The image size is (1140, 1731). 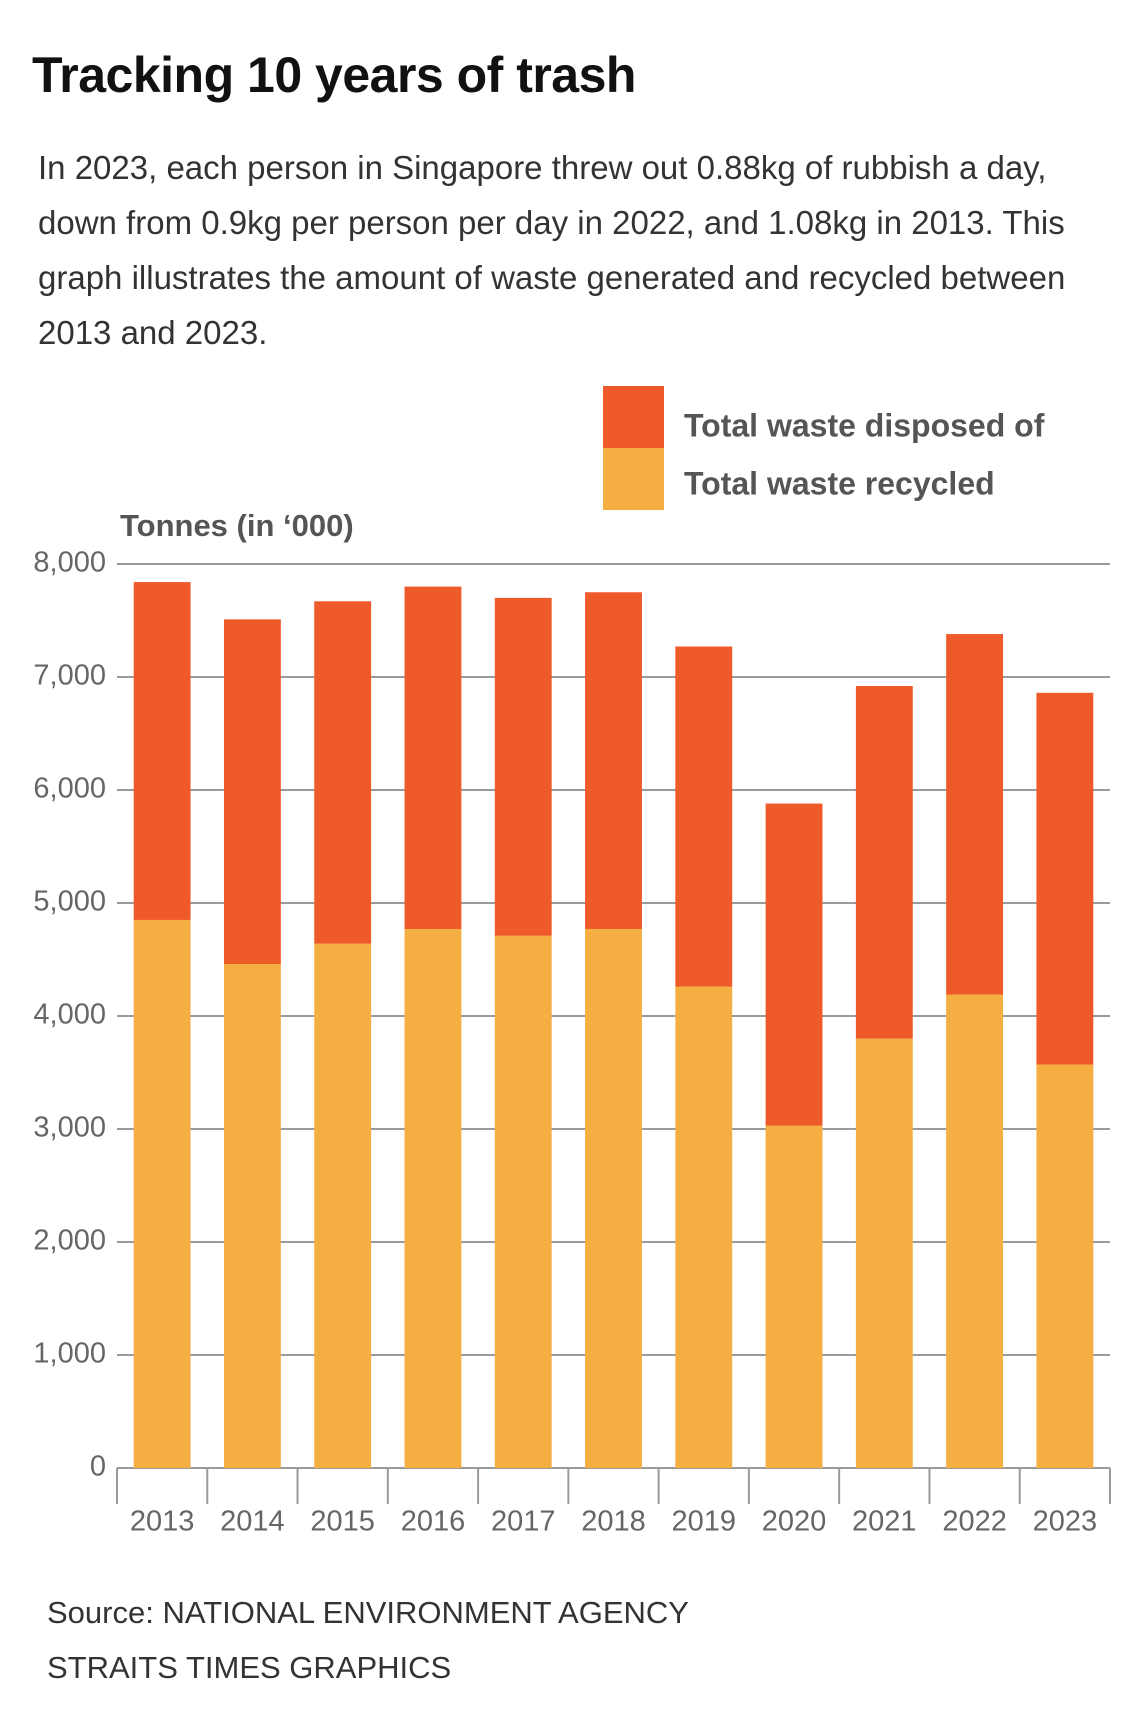 I want to click on source: Source: NATIONAL ENVIRONMENT AGENCY, so click(x=368, y=1612).